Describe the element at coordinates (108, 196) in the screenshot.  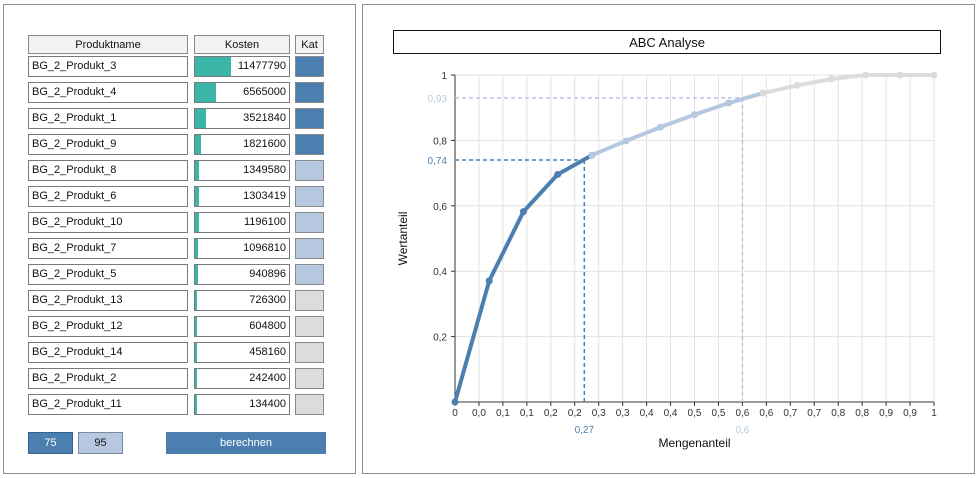
I see `product-name-field: BG_2_Produkt_6` at that location.